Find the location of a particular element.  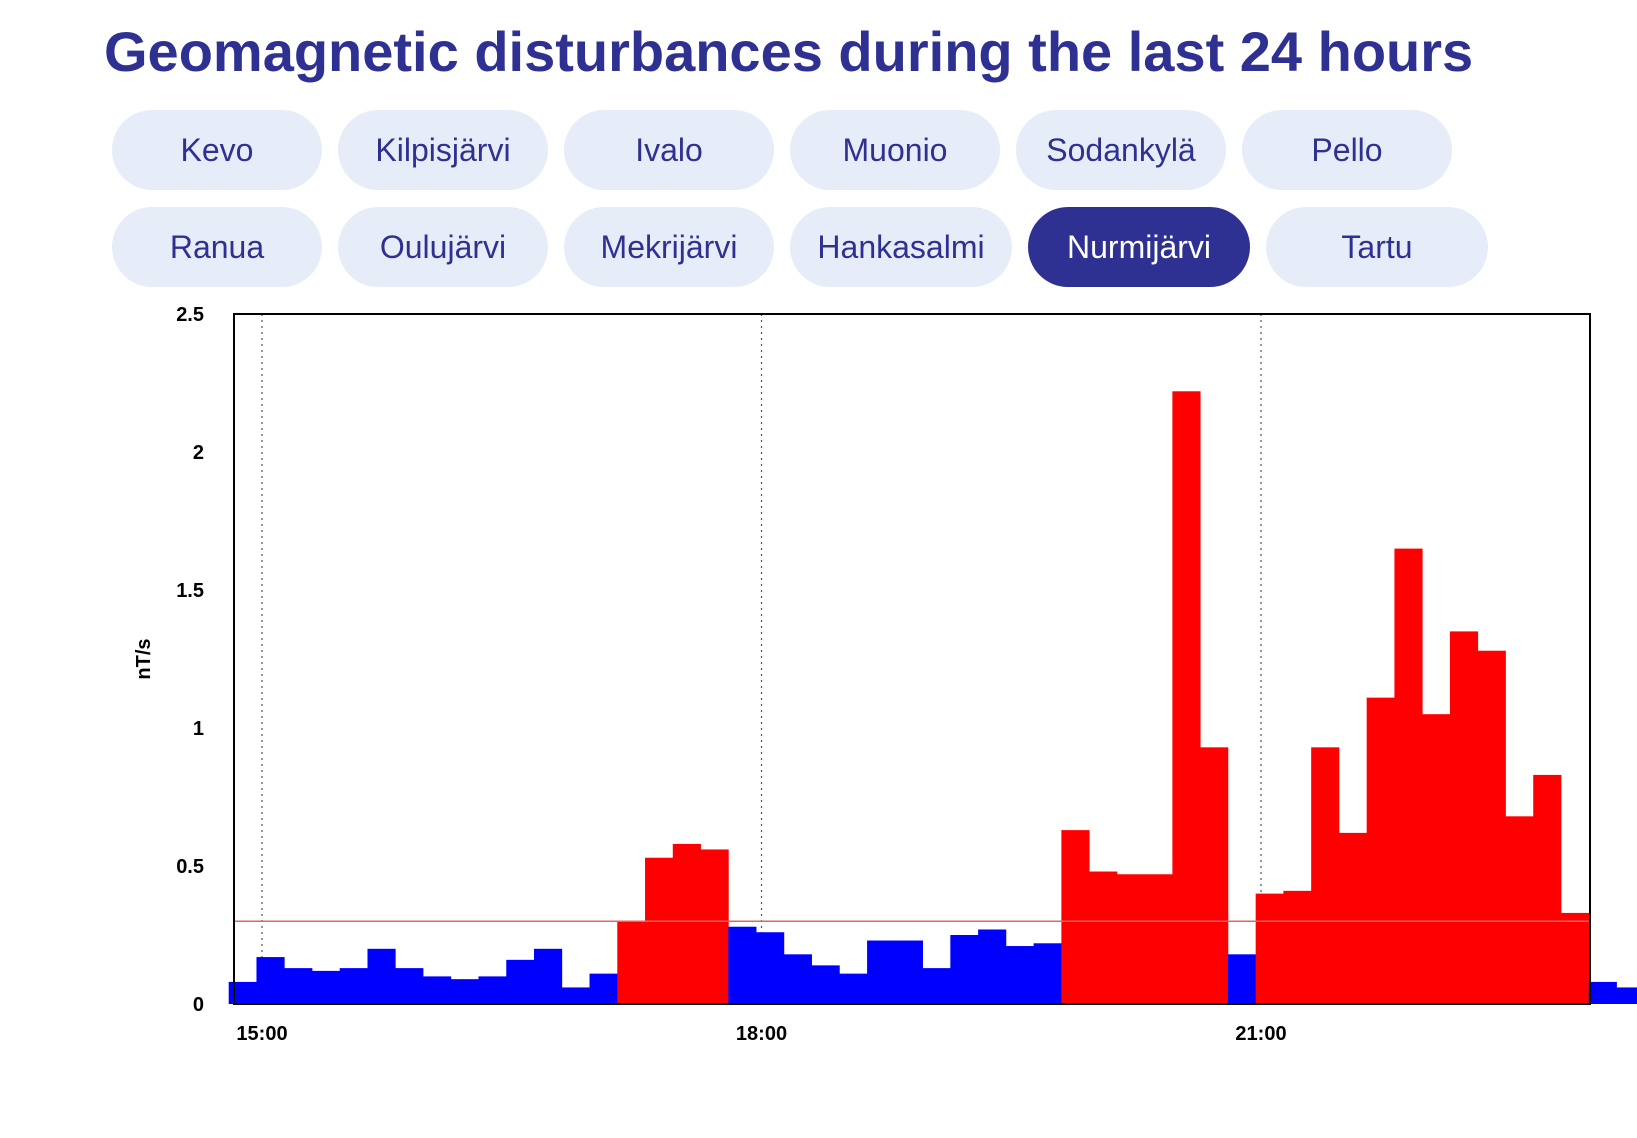

station-button-sodankyla: Sodankylä is located at coordinates (1121, 150).